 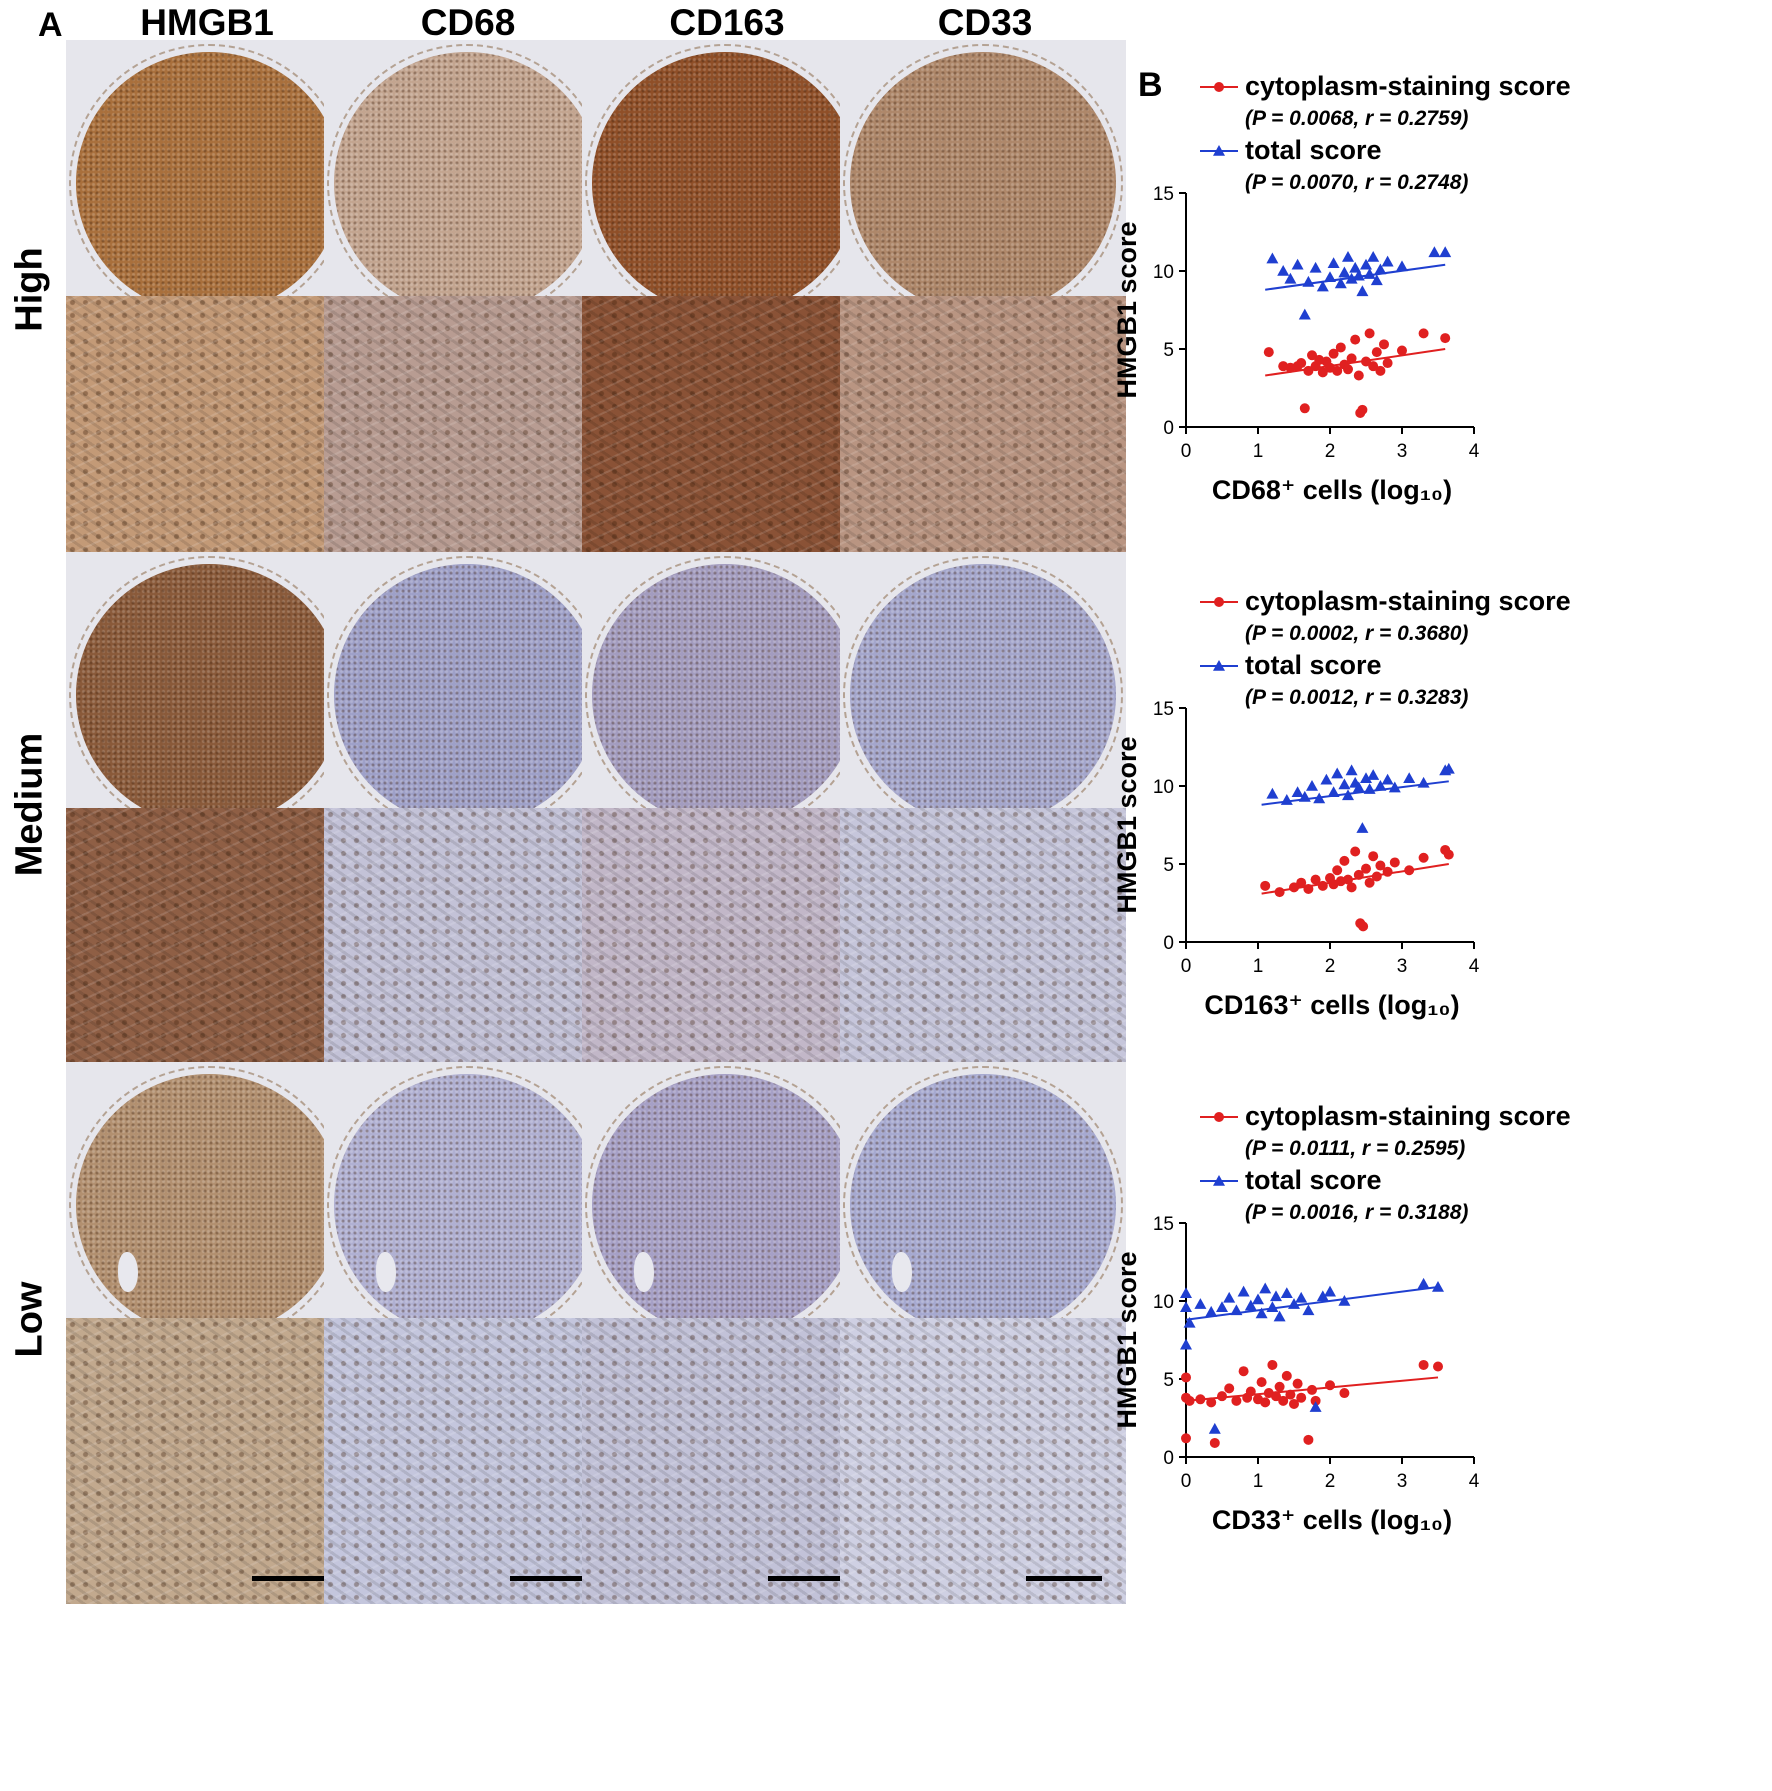 I want to click on x-tick-label: 0, so click(x=1186, y=1481).